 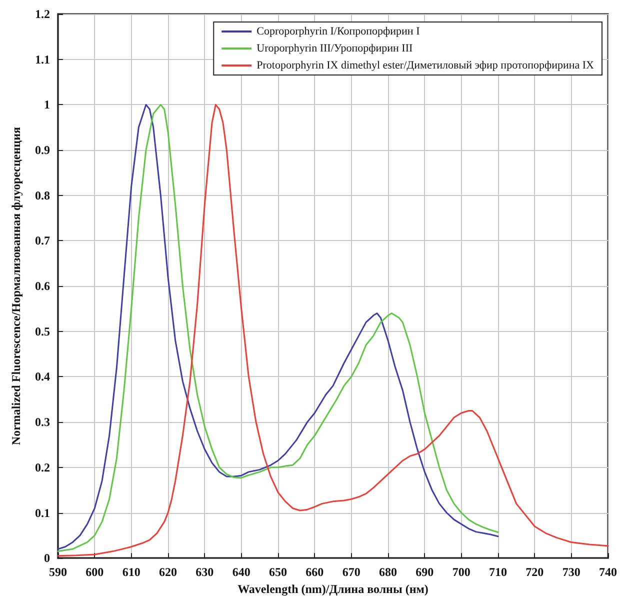 What do you see at coordinates (338, 32) in the screenshot?
I see `legend-label: Coproporphyrin I/Копропорфирин I` at bounding box center [338, 32].